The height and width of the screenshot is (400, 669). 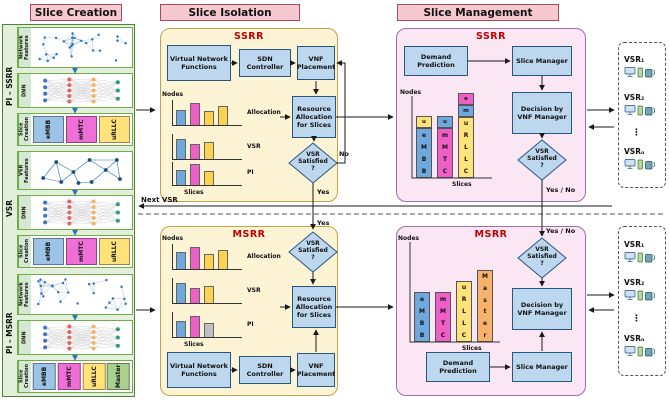 What do you see at coordinates (344, 154) in the screenshot?
I see `no-label: No` at bounding box center [344, 154].